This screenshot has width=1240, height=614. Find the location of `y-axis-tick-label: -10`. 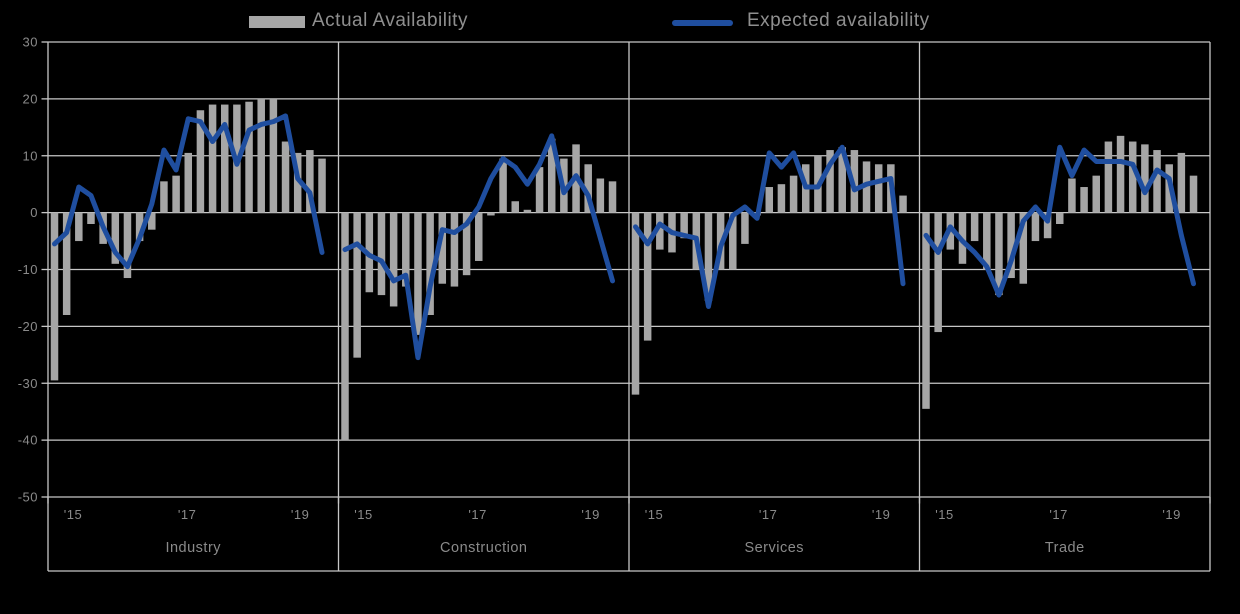

y-axis-tick-label: -10 is located at coordinates (28, 269).